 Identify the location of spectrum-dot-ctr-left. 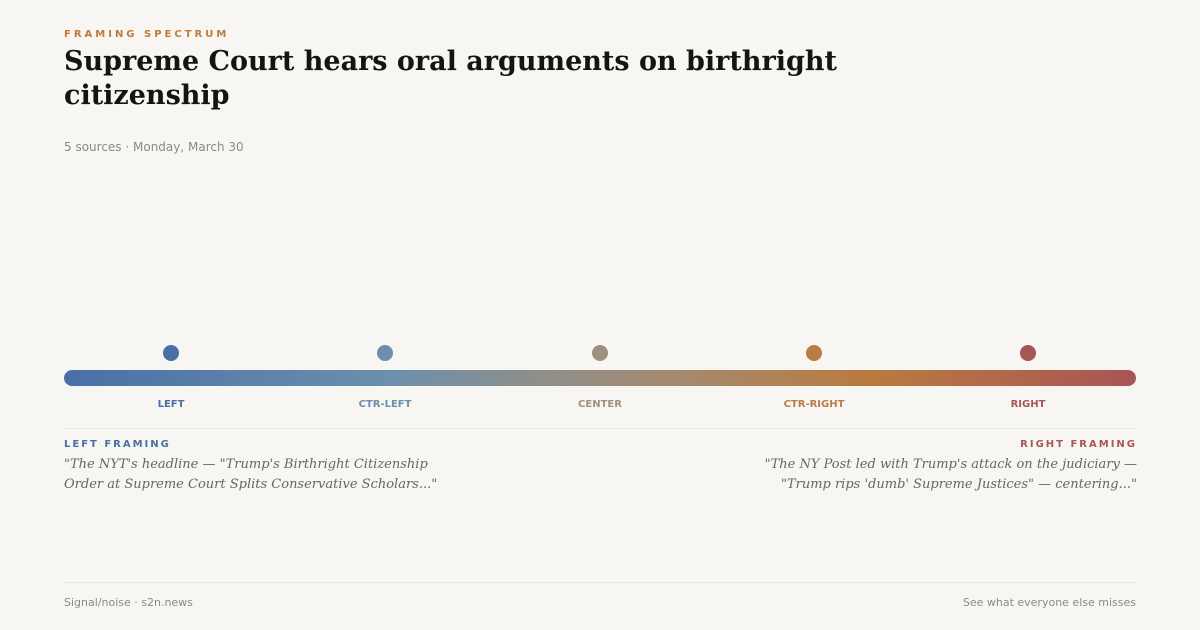
(385, 353).